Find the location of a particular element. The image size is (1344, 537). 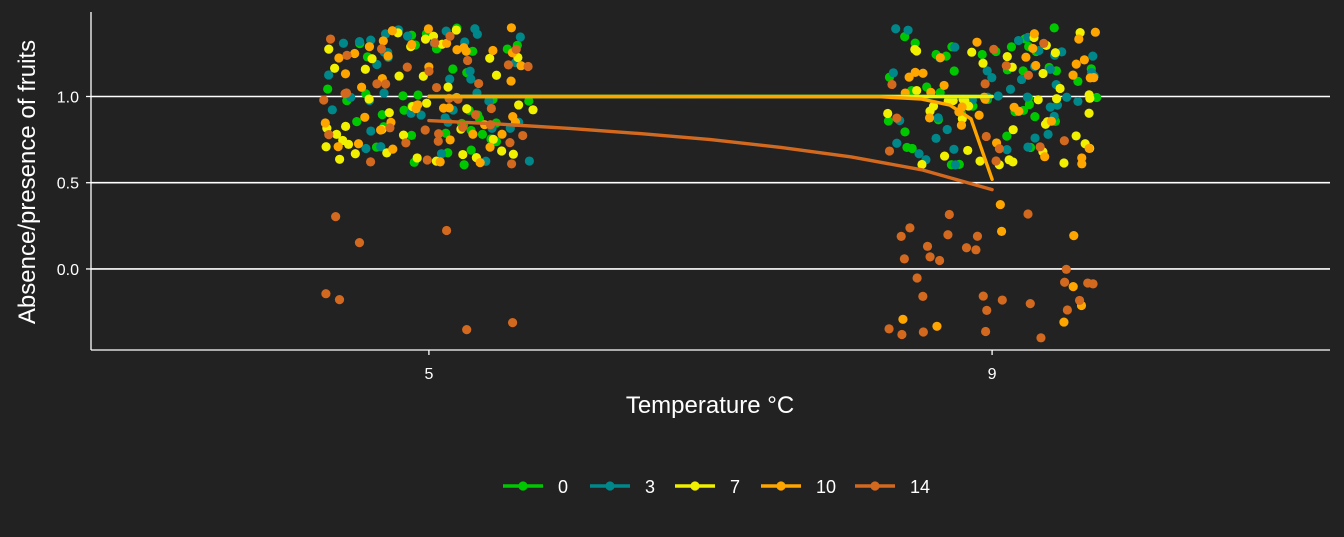

y-tick-label: 0.5 is located at coordinates (68, 184).